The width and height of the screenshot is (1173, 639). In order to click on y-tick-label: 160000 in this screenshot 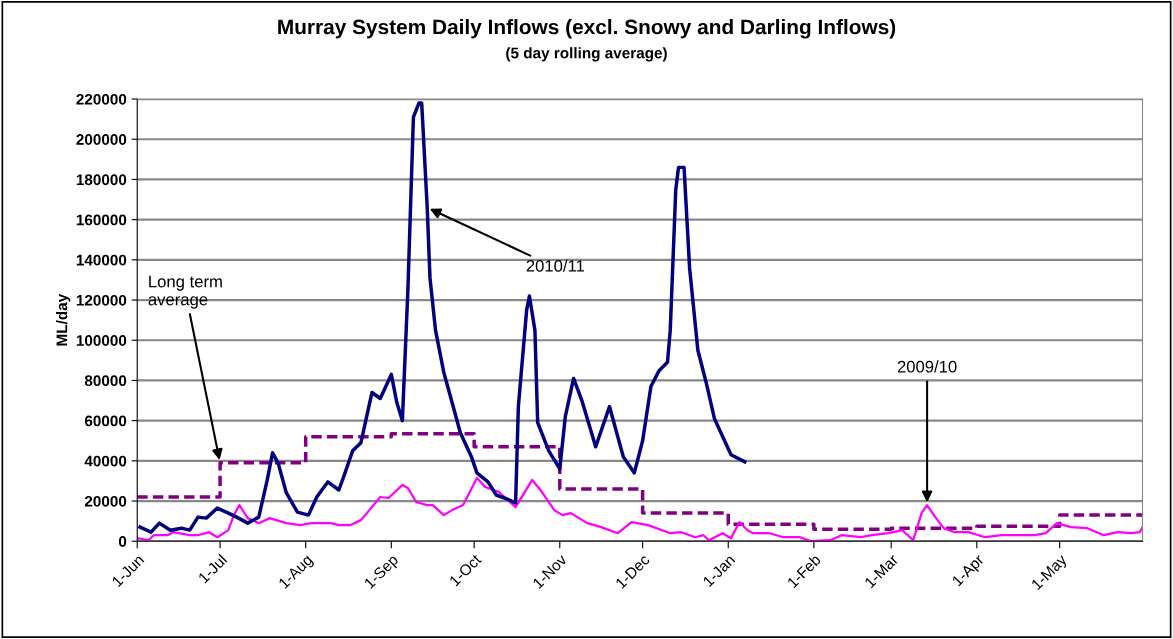, I will do `click(101, 220)`.